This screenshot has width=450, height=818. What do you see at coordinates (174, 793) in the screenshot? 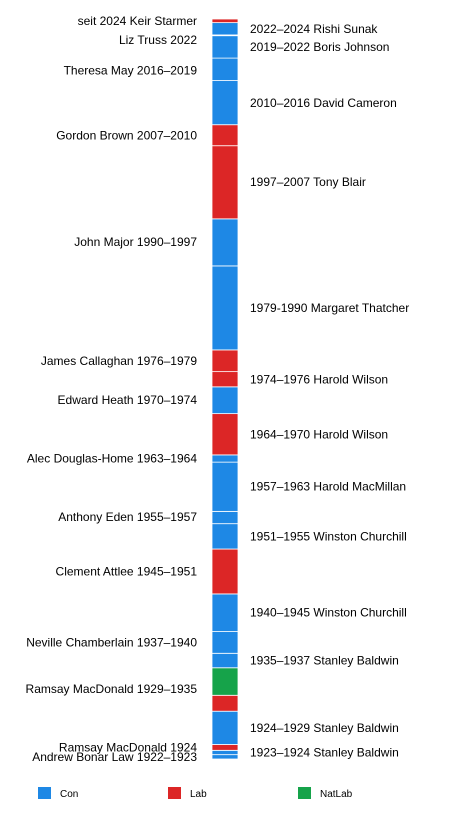
I see `legend-swatch-lab` at bounding box center [174, 793].